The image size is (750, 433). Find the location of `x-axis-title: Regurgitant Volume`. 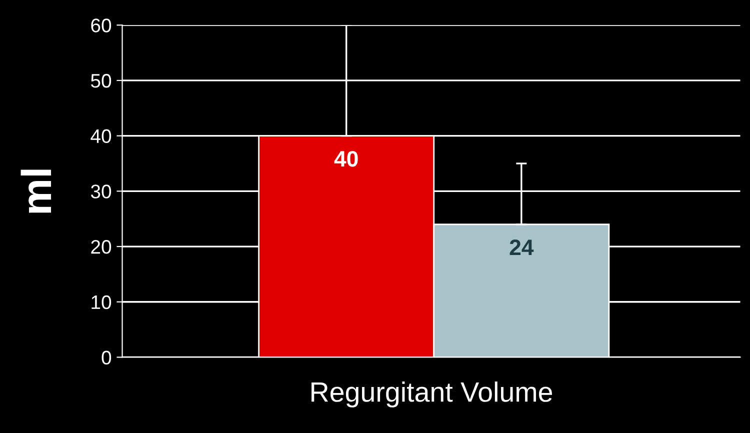

x-axis-title: Regurgitant Volume is located at coordinates (432, 395).